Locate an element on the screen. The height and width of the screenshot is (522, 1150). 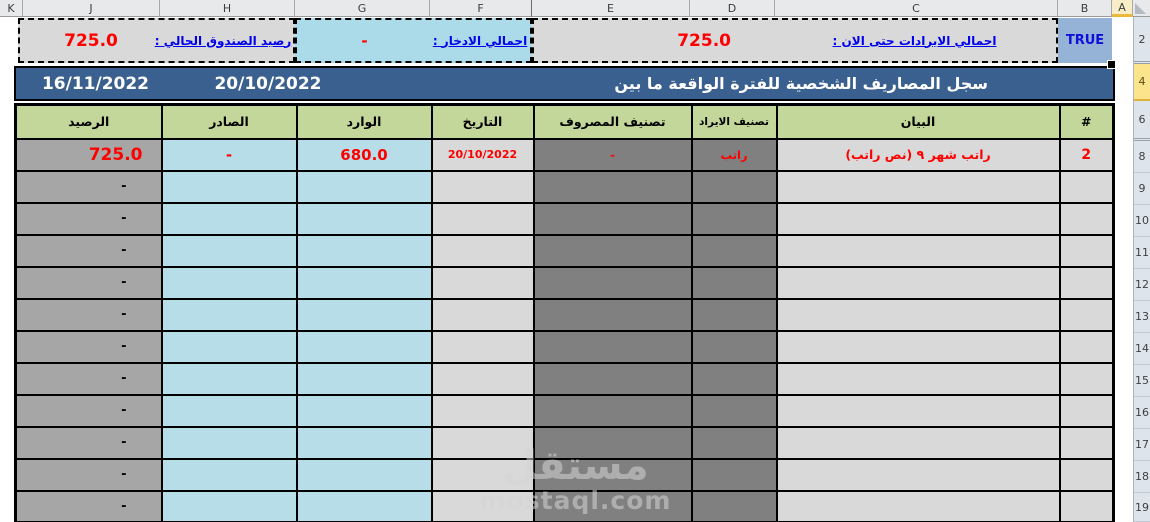
column-header-D: D is located at coordinates (732, 8).